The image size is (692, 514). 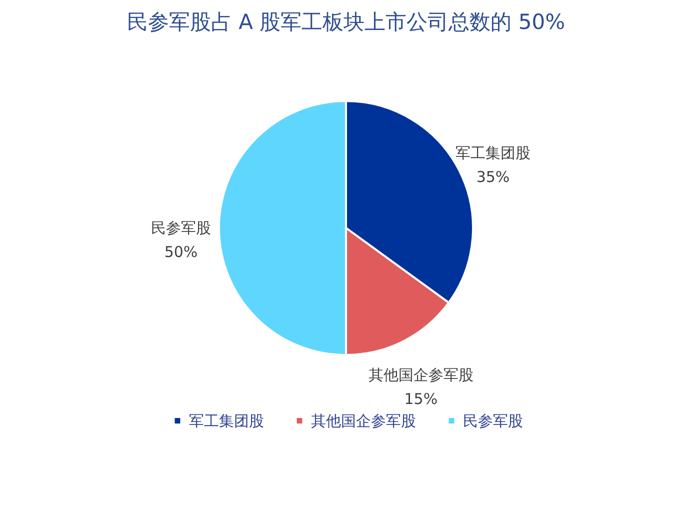 I want to click on data-label: 50%, so click(x=181, y=252).